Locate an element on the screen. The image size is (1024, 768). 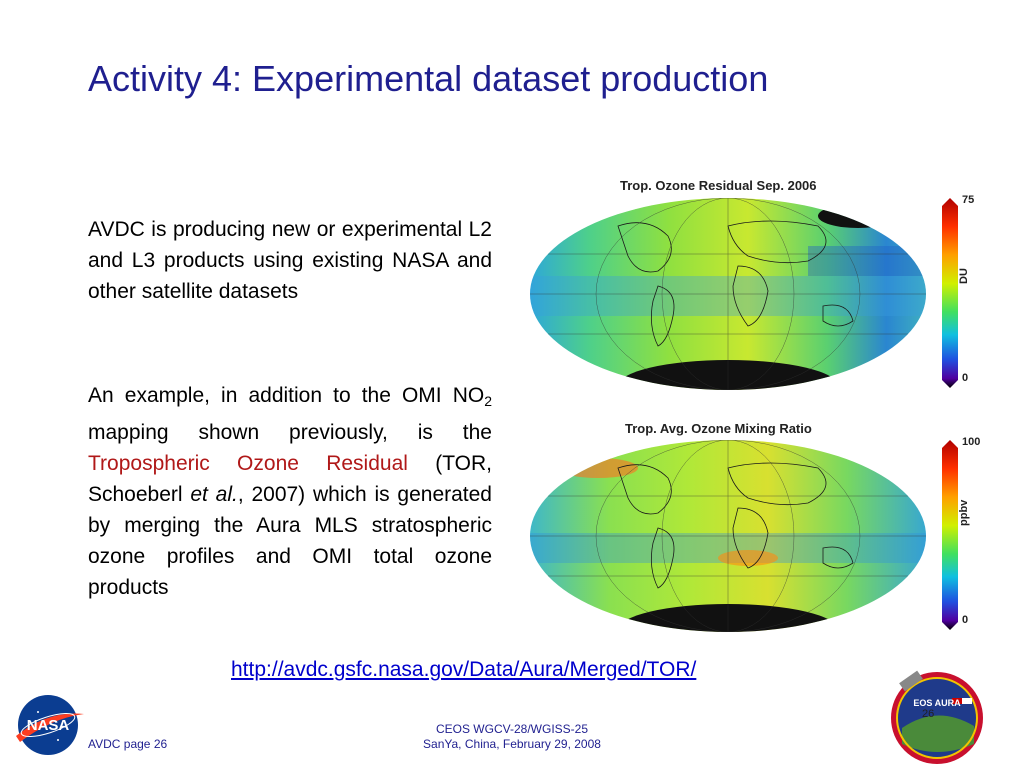
text-segment: An example, in addition to the OMI NO is located at coordinates (286, 395).